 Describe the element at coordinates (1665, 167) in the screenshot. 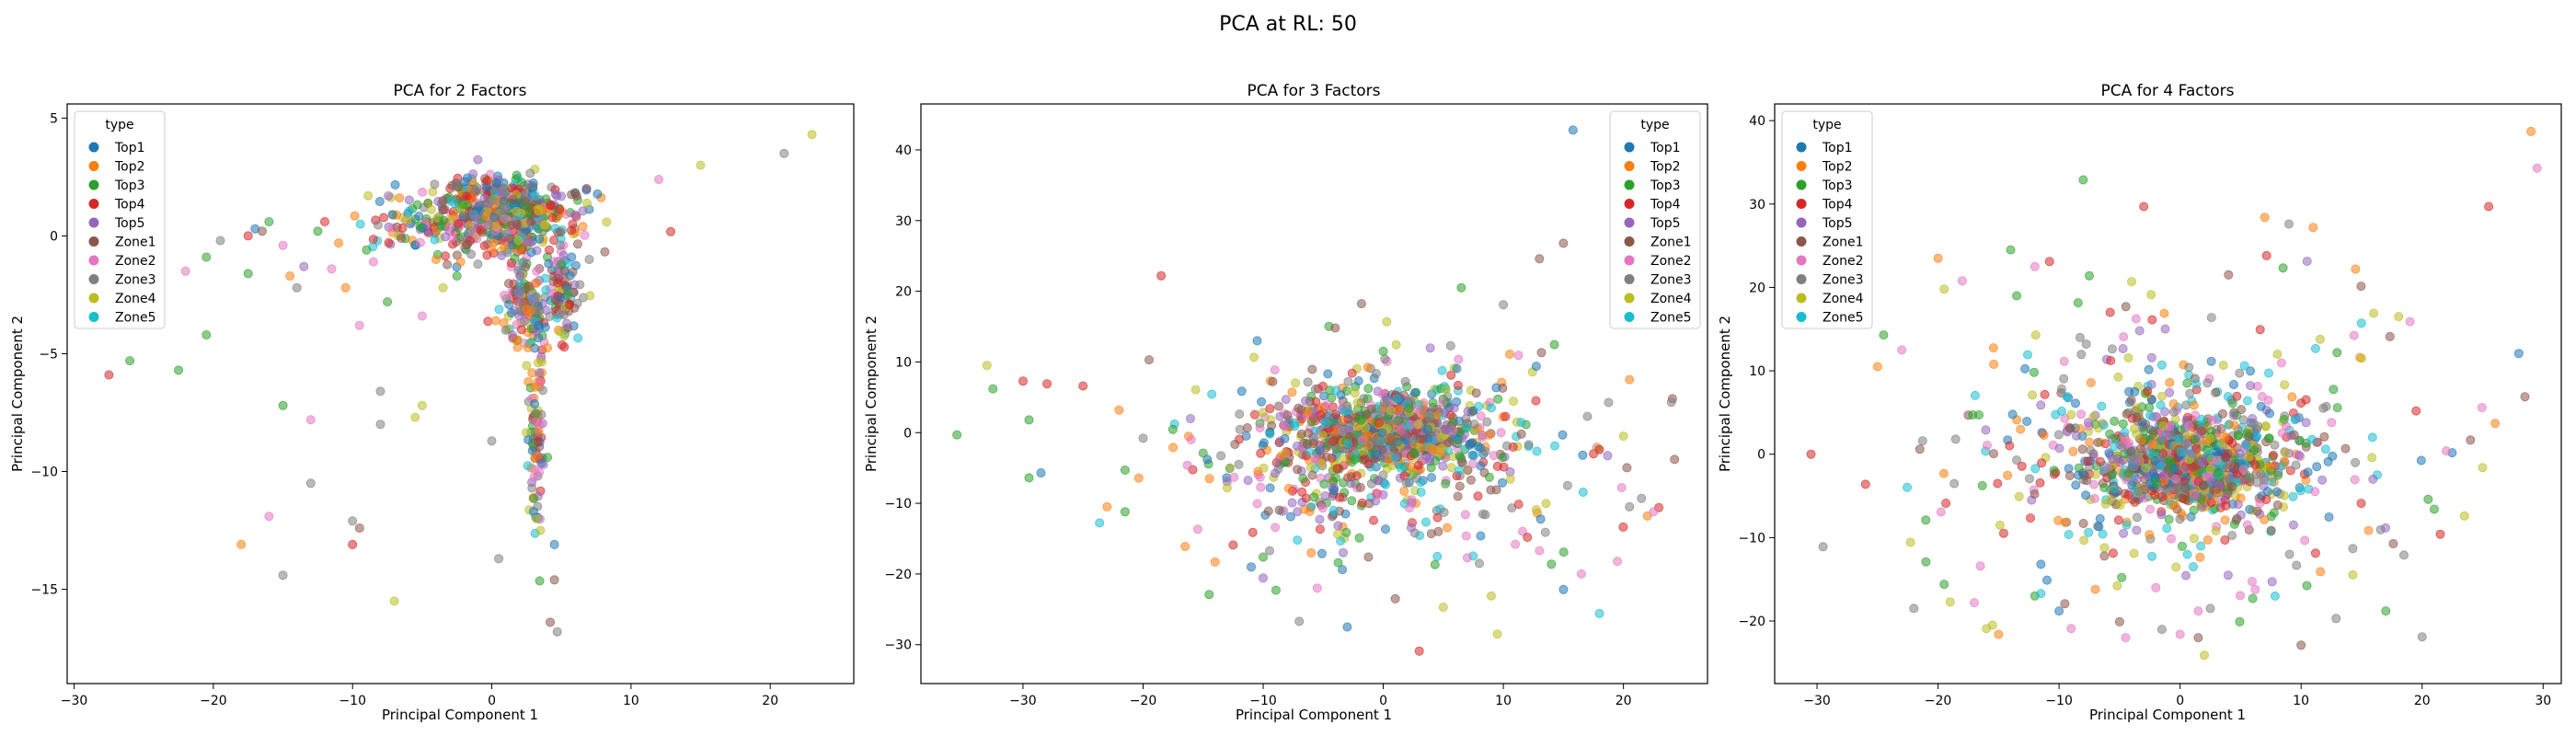

I see `legend-label-top2: Top2` at that location.